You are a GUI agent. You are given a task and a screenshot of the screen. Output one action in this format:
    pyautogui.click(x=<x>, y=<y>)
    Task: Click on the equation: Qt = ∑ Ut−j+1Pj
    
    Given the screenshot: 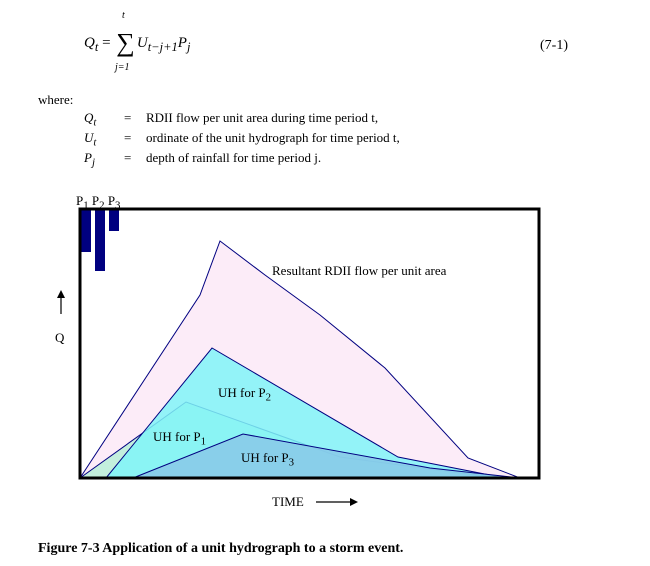 What is the action you would take?
    pyautogui.click(x=137, y=42)
    